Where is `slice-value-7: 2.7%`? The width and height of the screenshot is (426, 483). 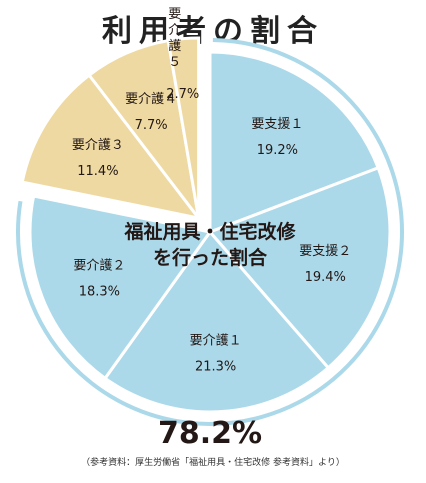
slice-value-7: 2.7% is located at coordinates (182, 94).